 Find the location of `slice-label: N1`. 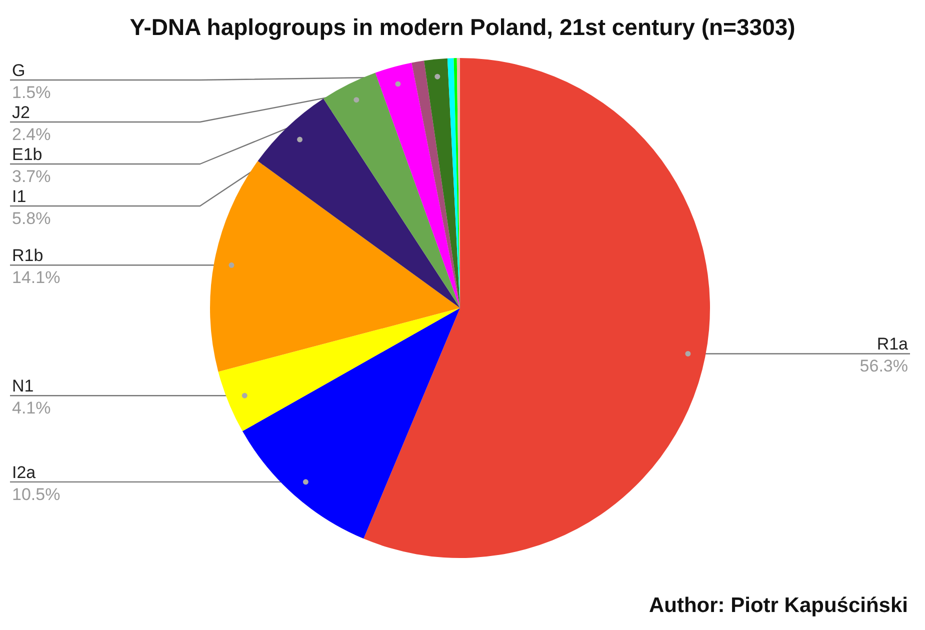

slice-label: N1 is located at coordinates (23, 386).